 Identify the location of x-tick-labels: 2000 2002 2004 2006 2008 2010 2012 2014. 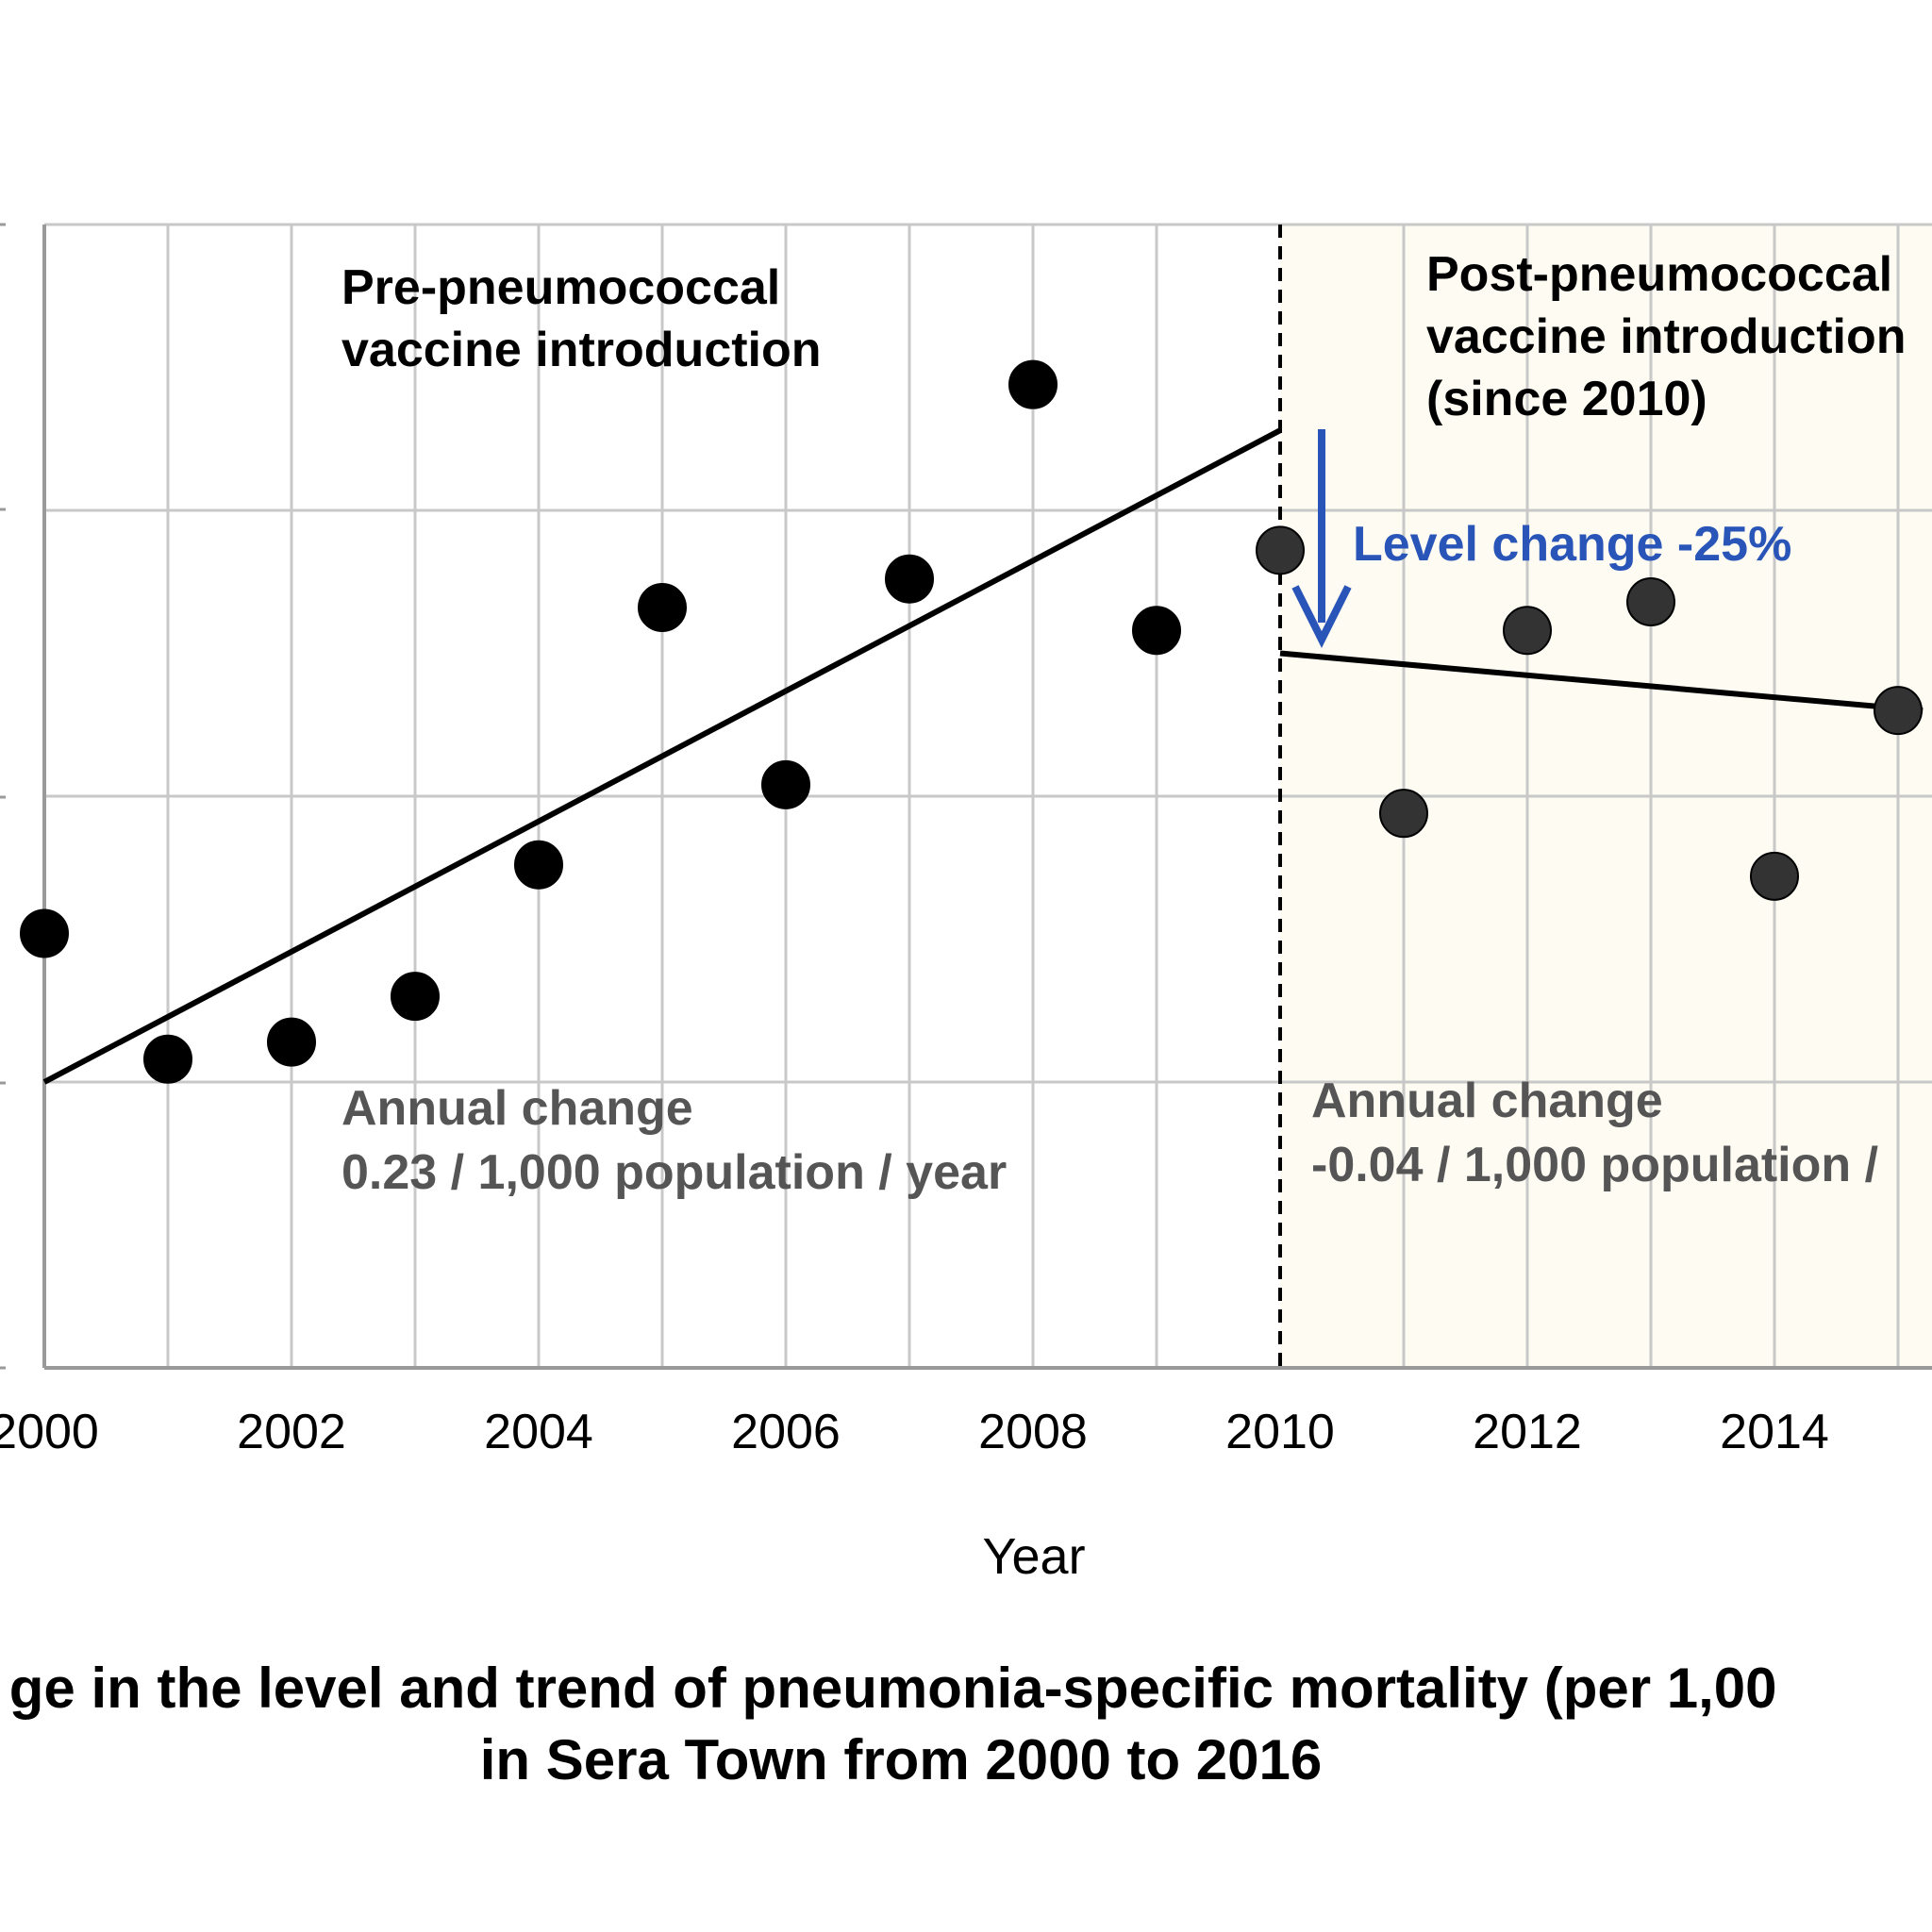
(915, 1432).